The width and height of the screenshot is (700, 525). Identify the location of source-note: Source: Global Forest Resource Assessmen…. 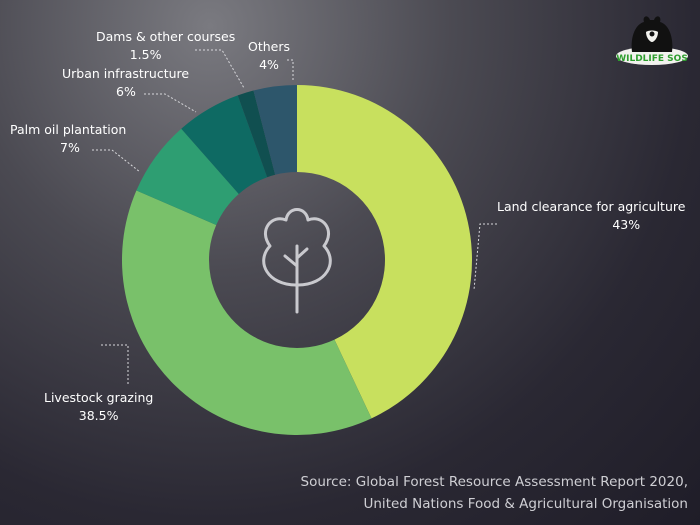
(494, 493).